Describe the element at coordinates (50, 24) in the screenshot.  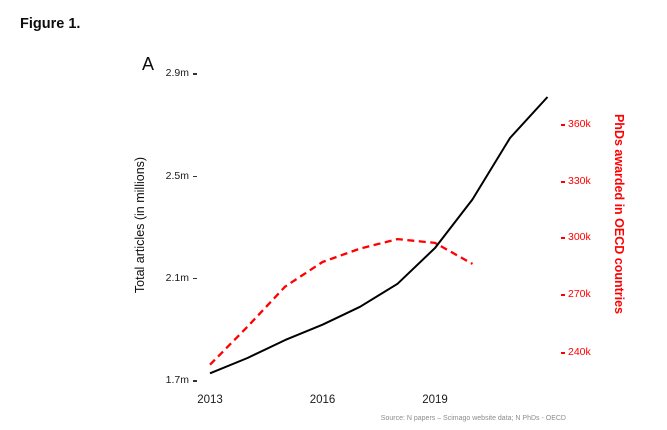
I see `figure-label: Figure 1.` at that location.